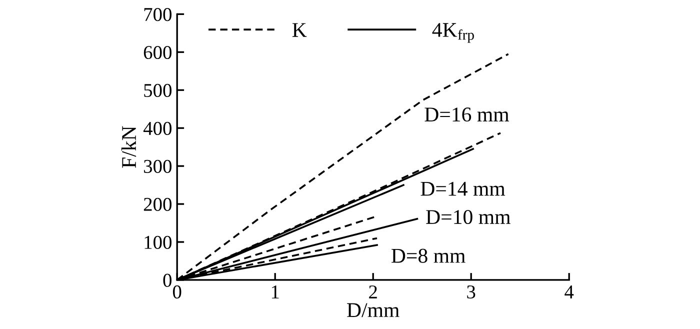 This screenshot has height=329, width=700. I want to click on legend-label: 4K$_{frp}$, so click(453, 33).